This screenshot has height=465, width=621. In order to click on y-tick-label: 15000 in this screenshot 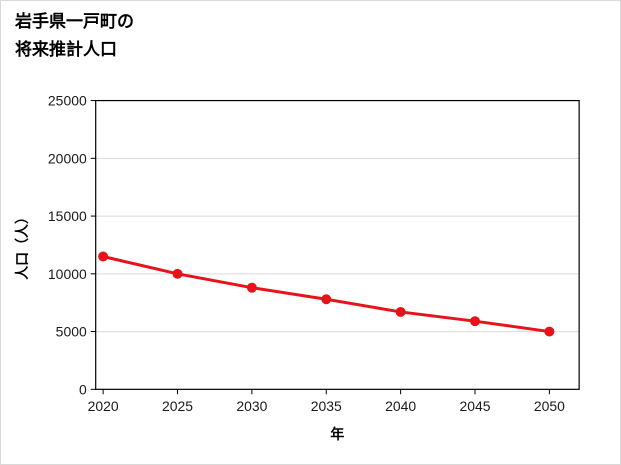, I will do `click(67, 216)`.